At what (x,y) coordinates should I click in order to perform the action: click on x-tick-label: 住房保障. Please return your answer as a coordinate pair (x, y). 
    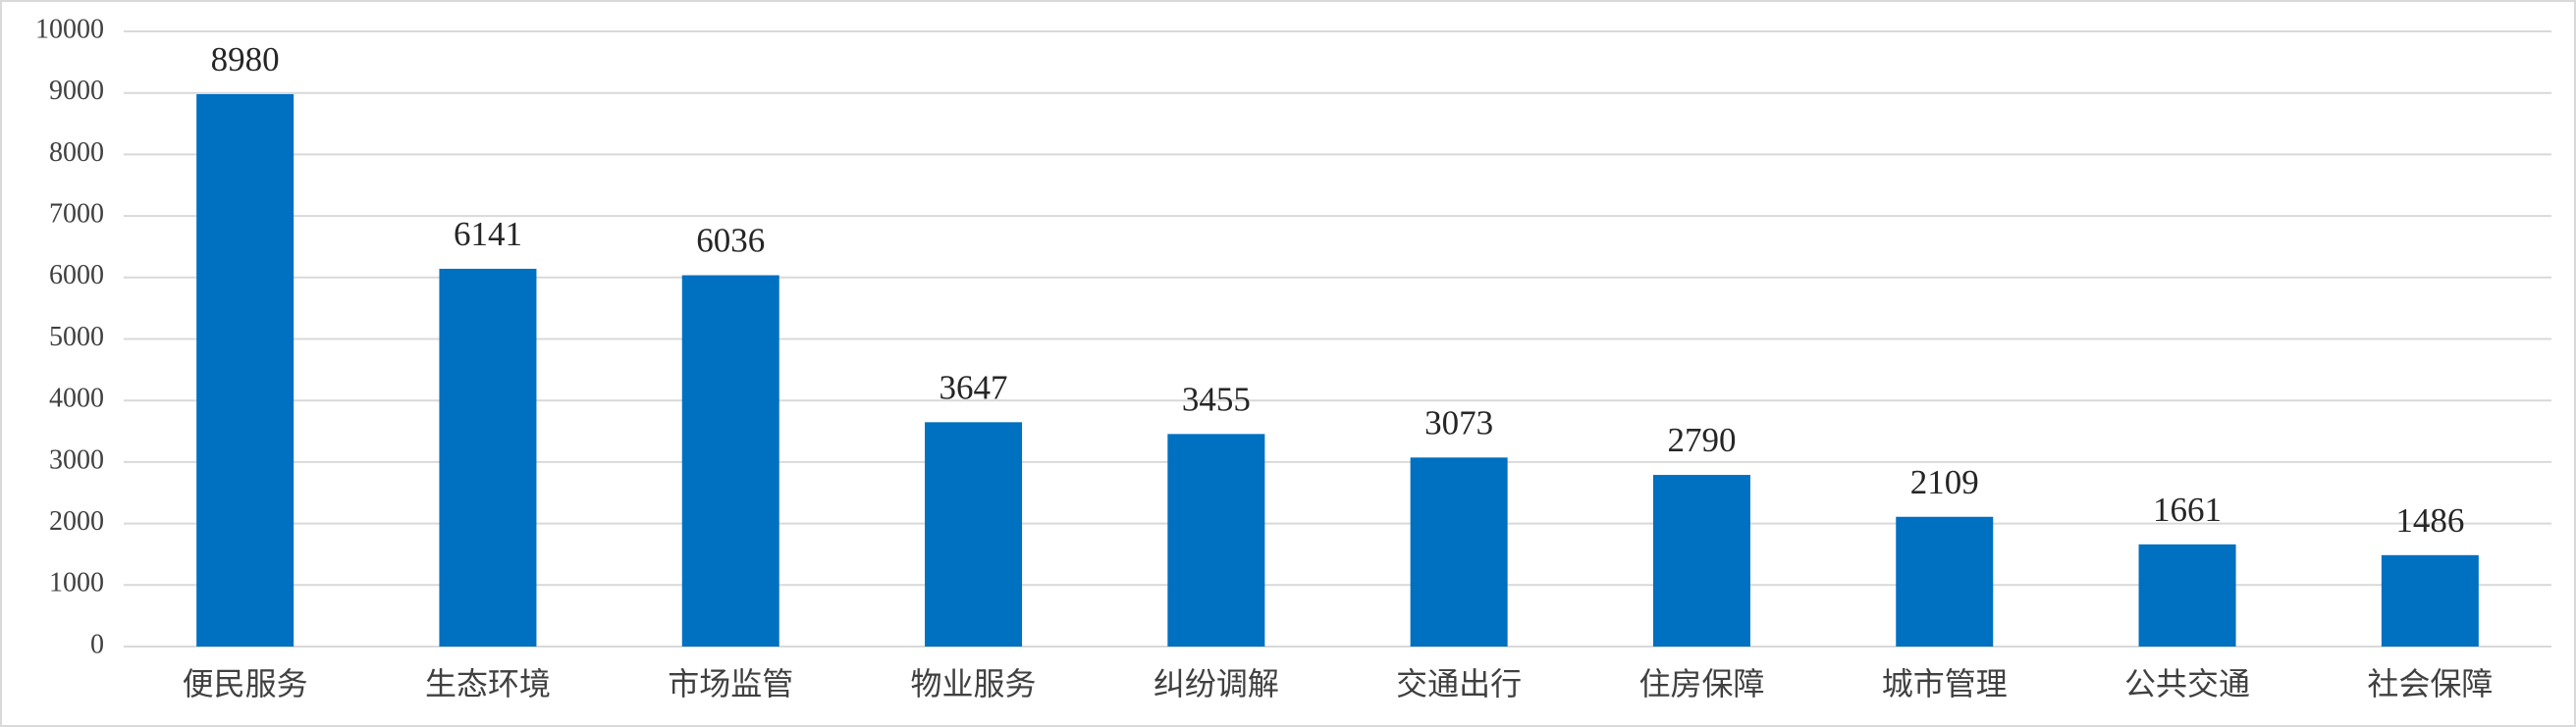
    Looking at the image, I should click on (1701, 684).